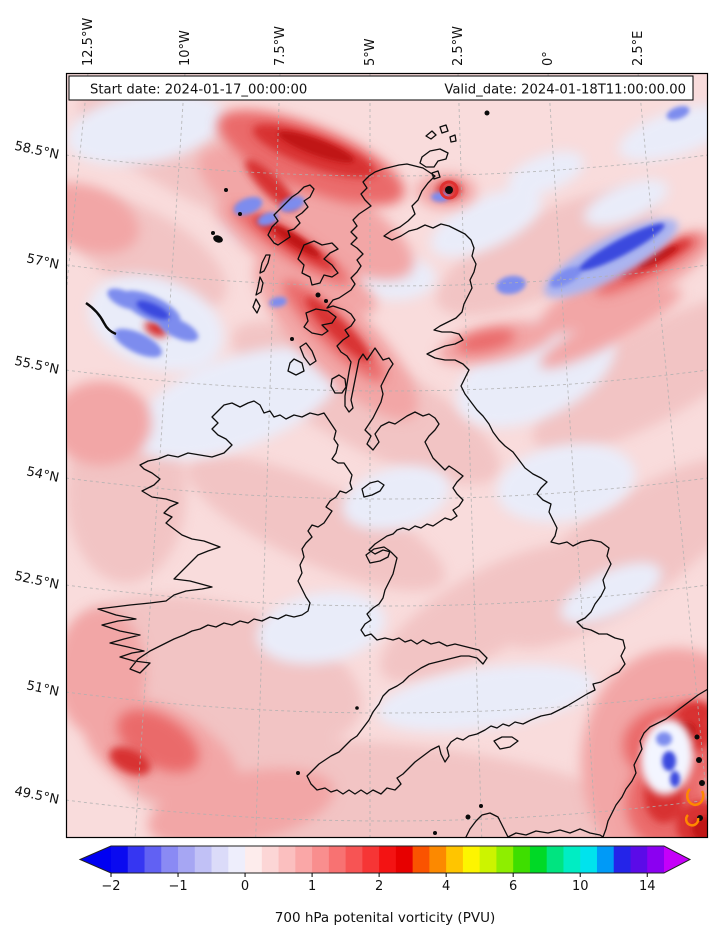  Describe the element at coordinates (88, 42) in the screenshot. I see `lon-tick-label: 12.5°W` at that location.